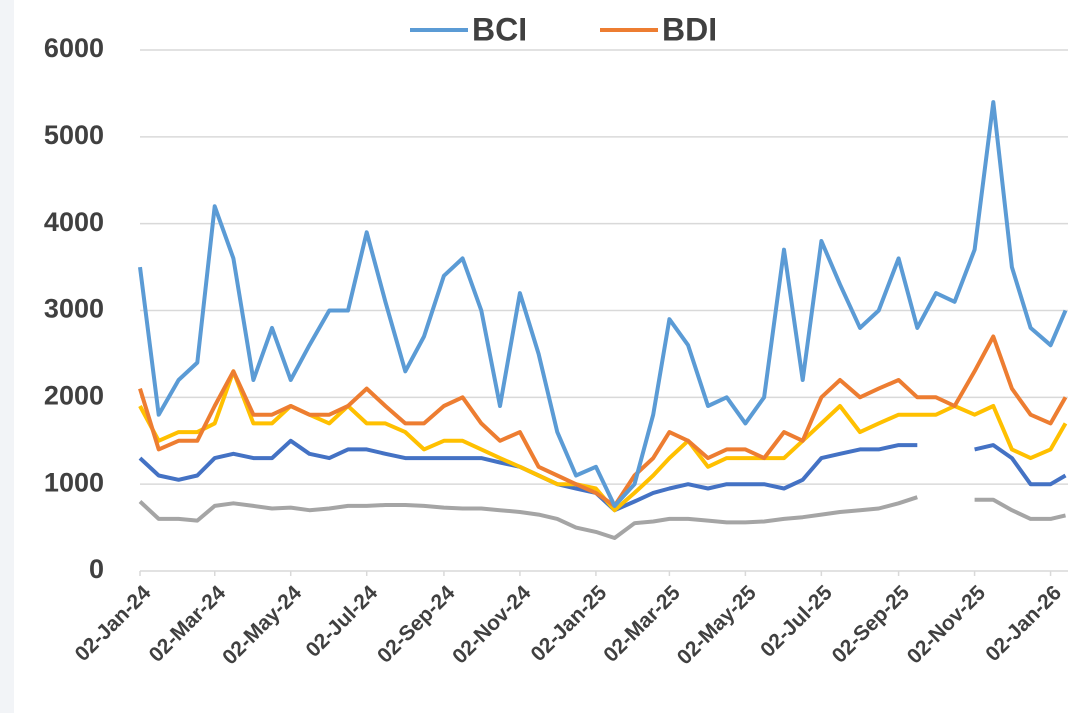 This screenshot has height=718, width=1068. Describe the element at coordinates (871, 624) in the screenshot. I see `x-tick-label: 02-Sep-25` at that location.